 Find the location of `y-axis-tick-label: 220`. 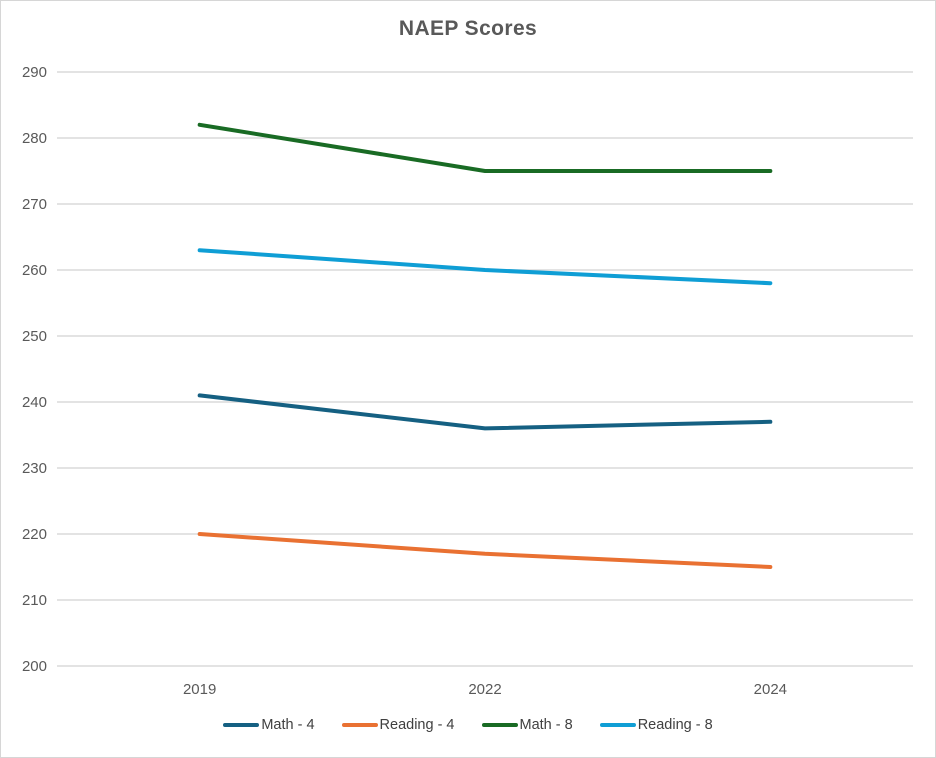

y-axis-tick-label: 220 is located at coordinates (34, 534).